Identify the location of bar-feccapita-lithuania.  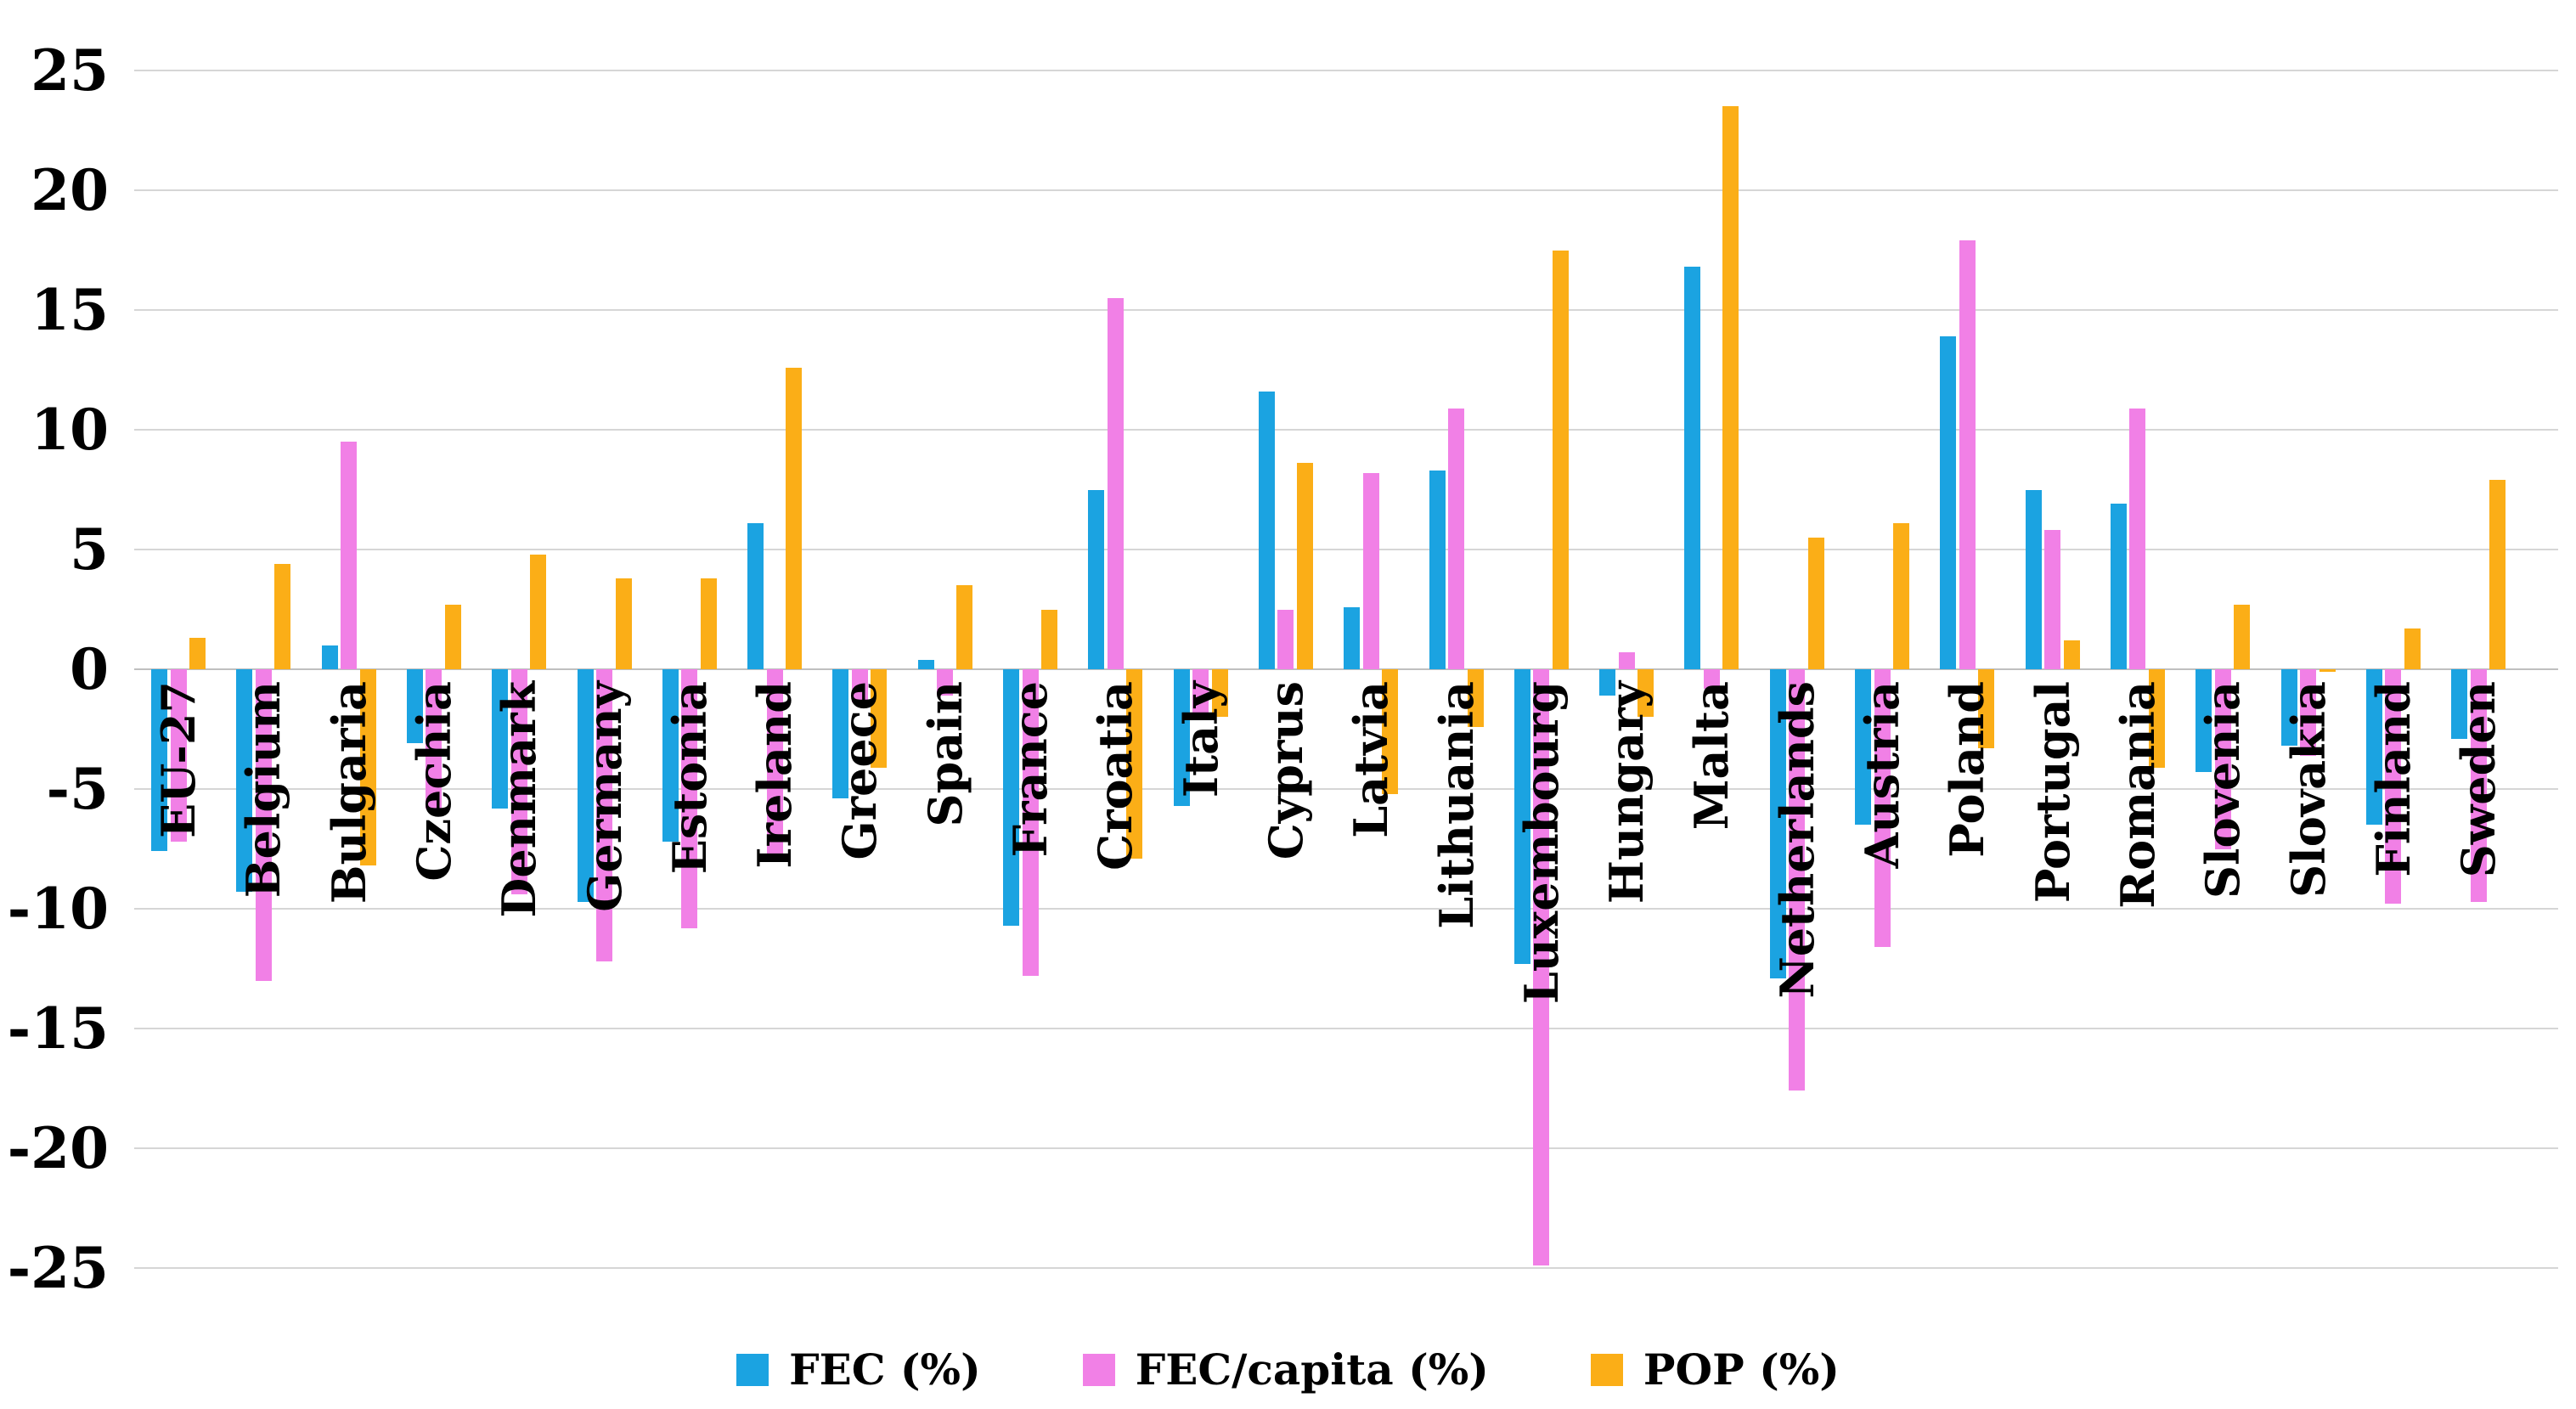
(1456, 539).